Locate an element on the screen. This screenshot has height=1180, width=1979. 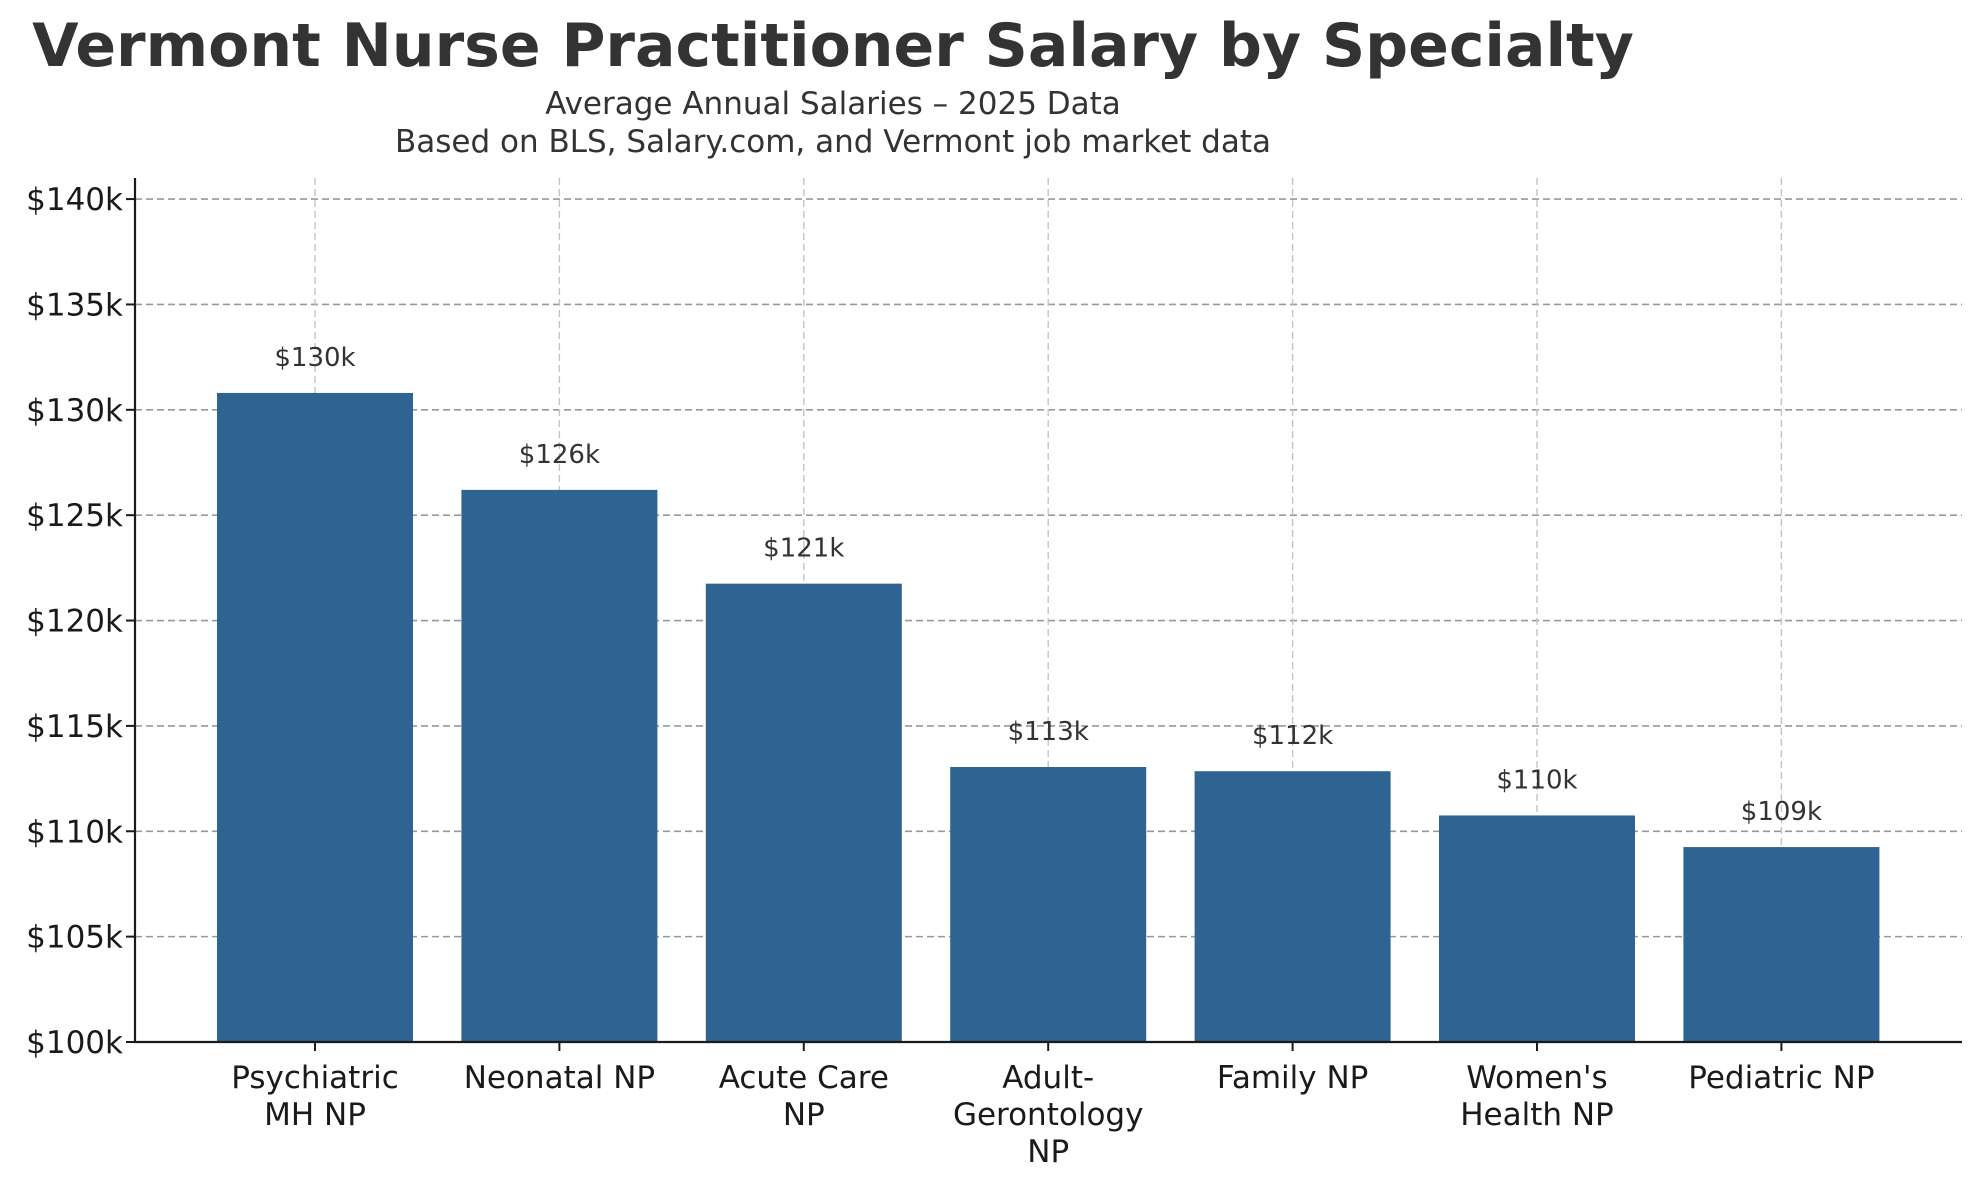
x-tick-label: Acute Care is located at coordinates (804, 1078).